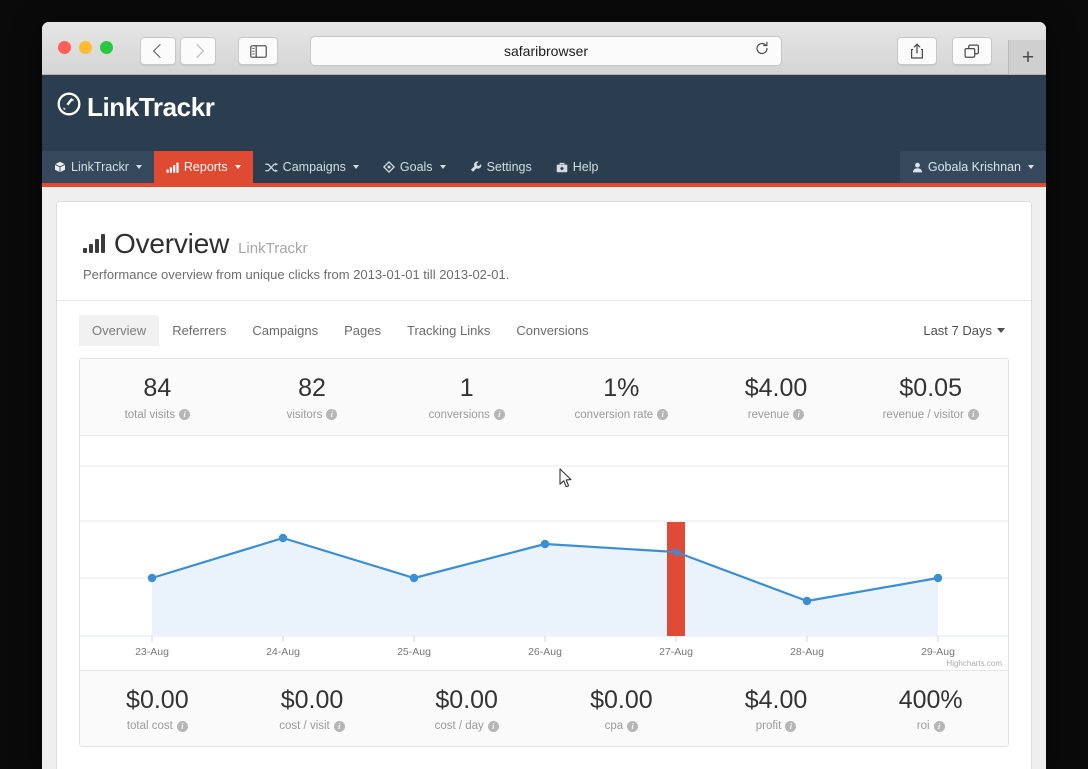  What do you see at coordinates (414, 652) in the screenshot?
I see `x-axis-label: 25-Aug` at bounding box center [414, 652].